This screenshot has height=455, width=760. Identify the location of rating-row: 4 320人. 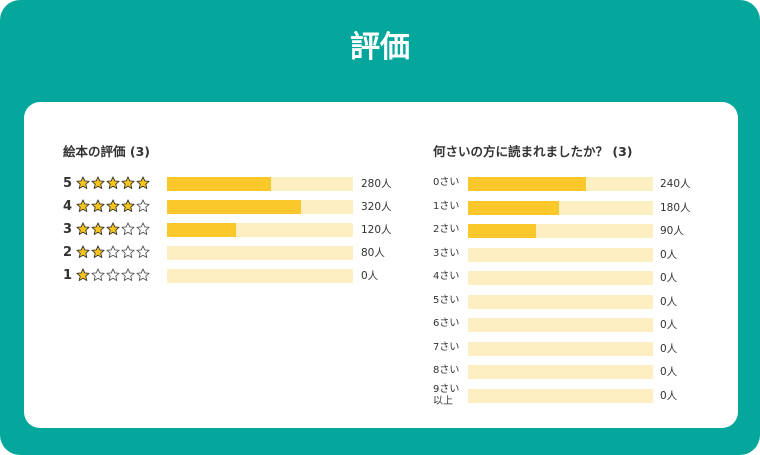
(243, 207).